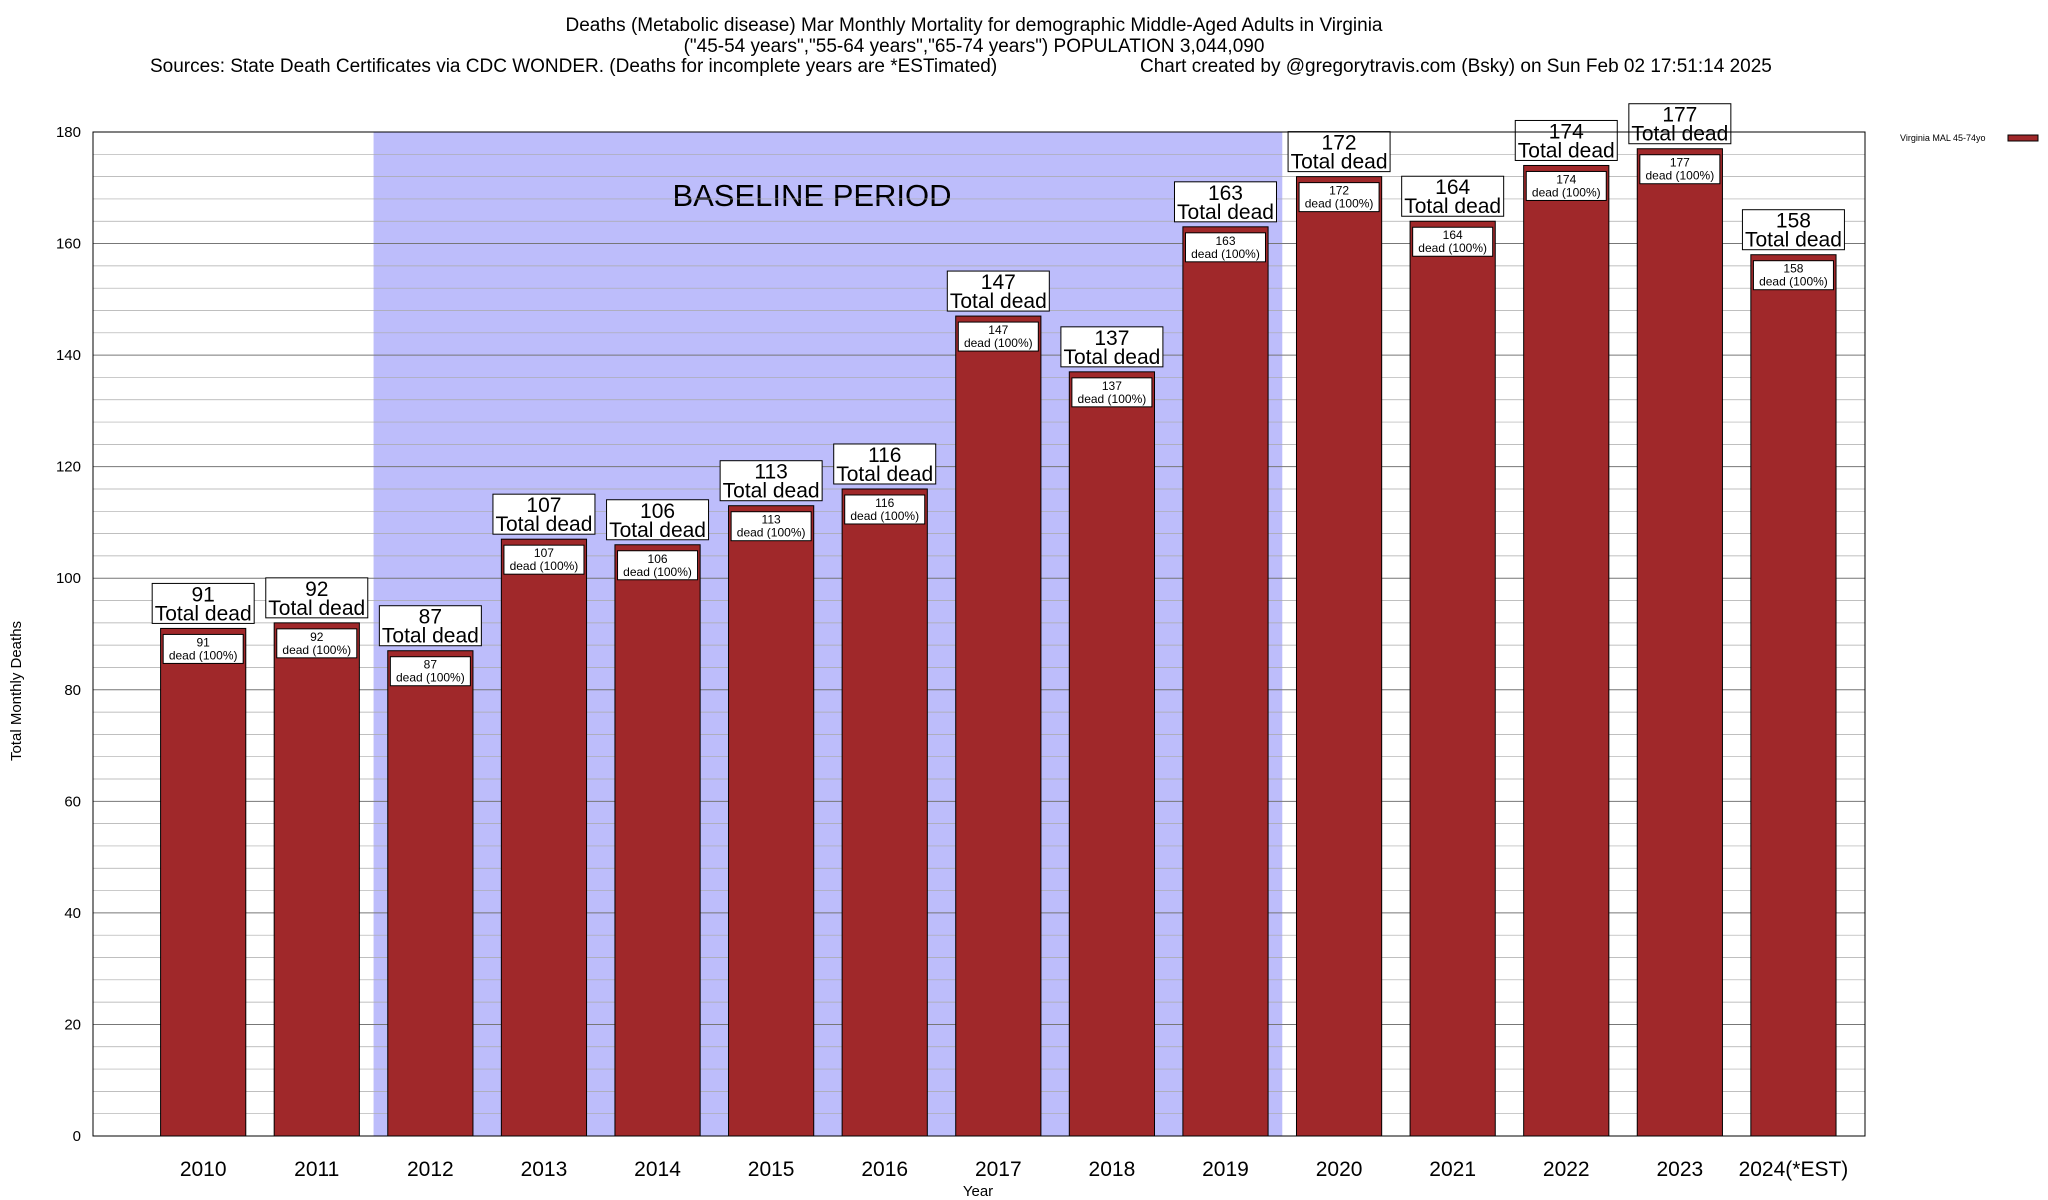 Image resolution: width=2048 pixels, height=1200 pixels. Describe the element at coordinates (771, 520) in the screenshot. I see `bar-inner-value: 113` at that location.